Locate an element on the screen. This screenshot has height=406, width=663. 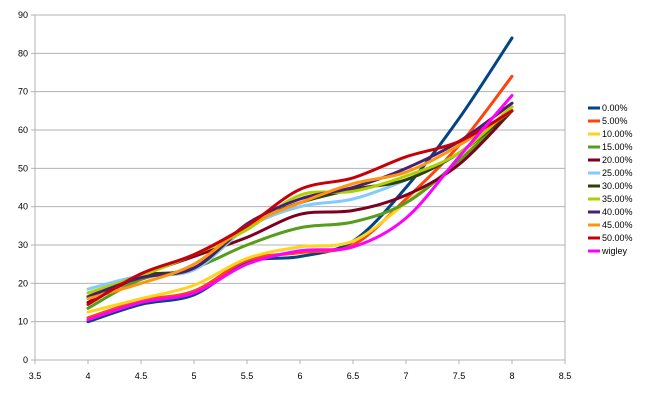
y-tick-label: 50 is located at coordinates (23, 168).